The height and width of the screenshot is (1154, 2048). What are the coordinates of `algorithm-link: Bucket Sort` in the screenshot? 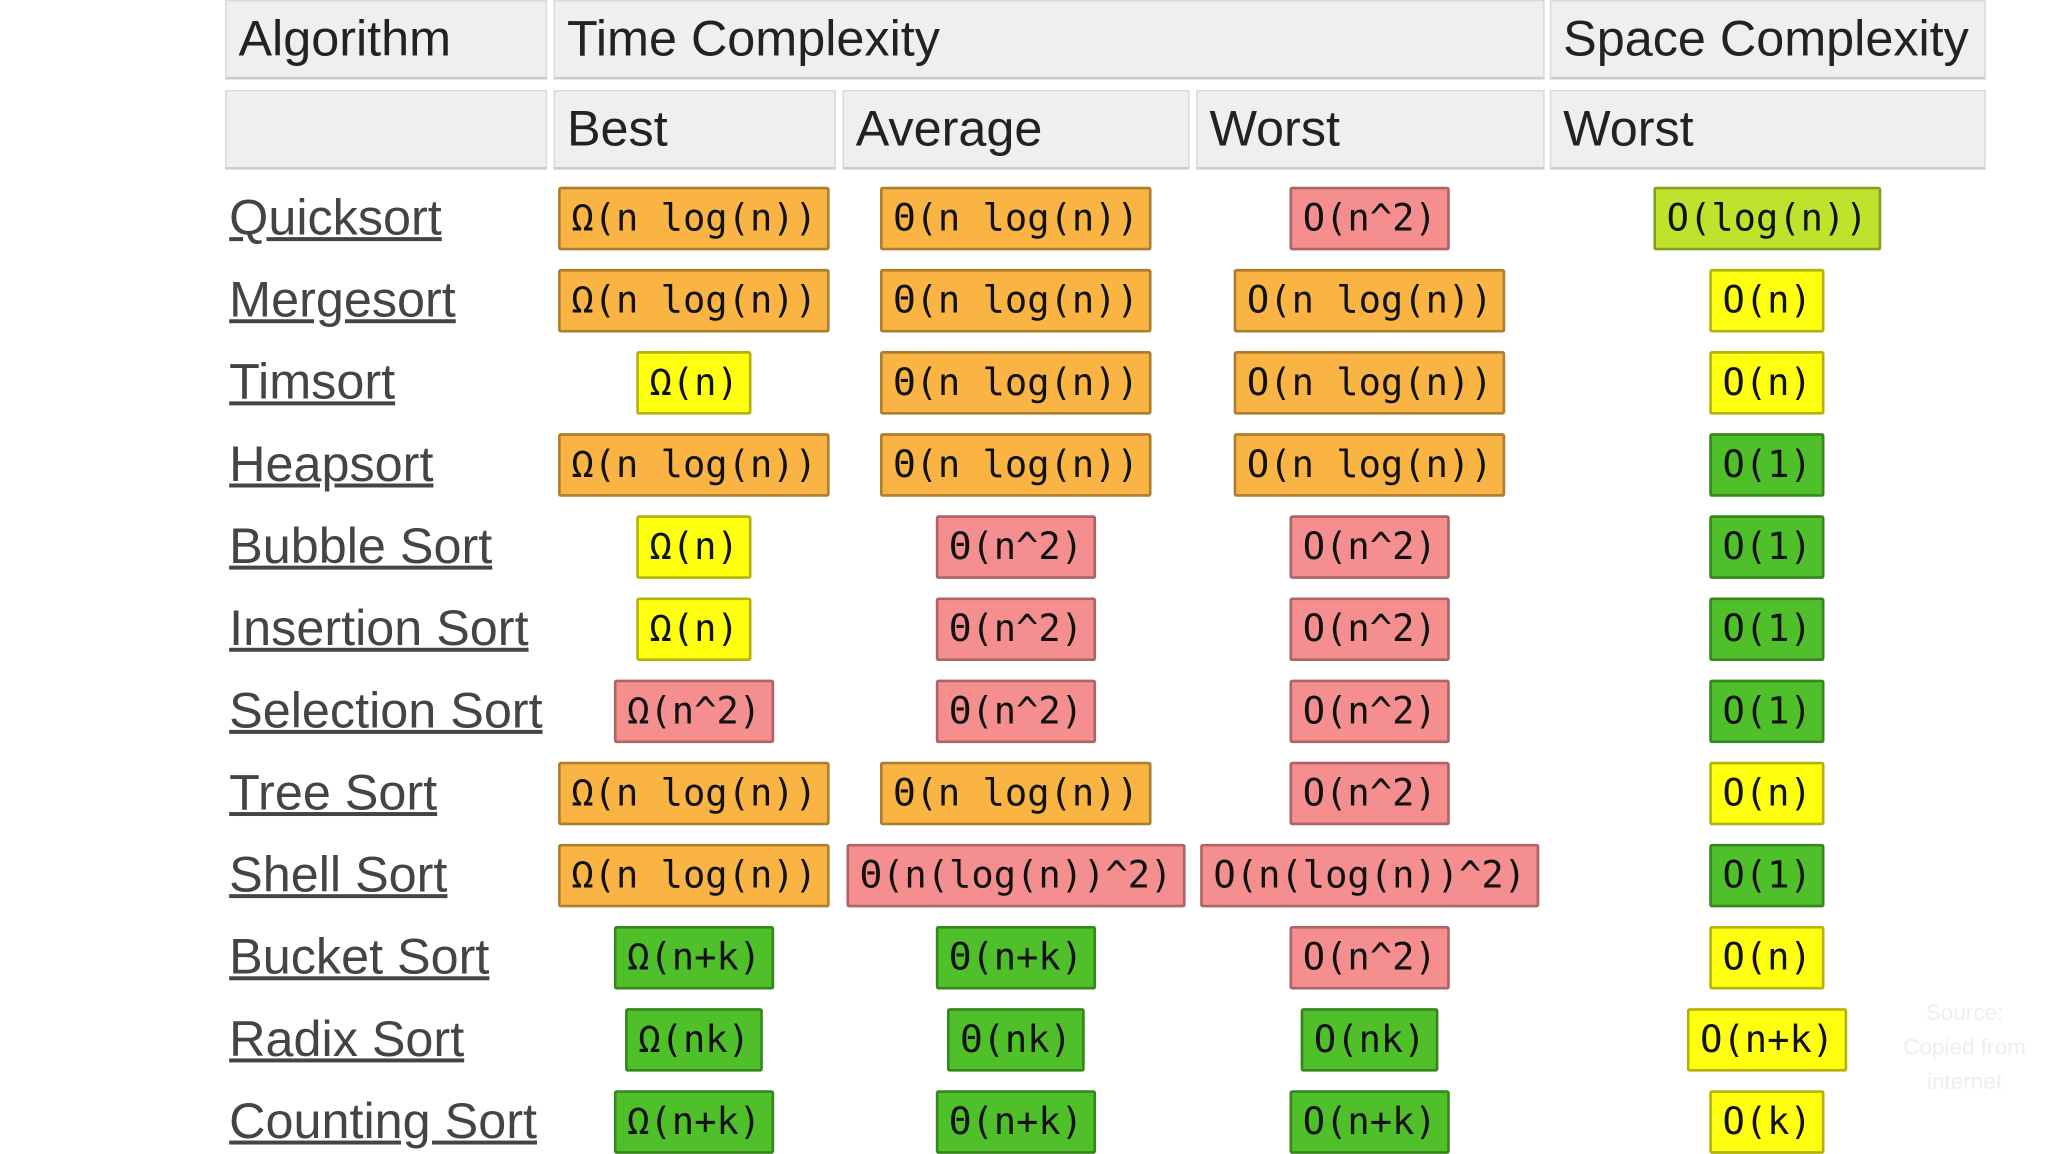 It's located at (359, 957).